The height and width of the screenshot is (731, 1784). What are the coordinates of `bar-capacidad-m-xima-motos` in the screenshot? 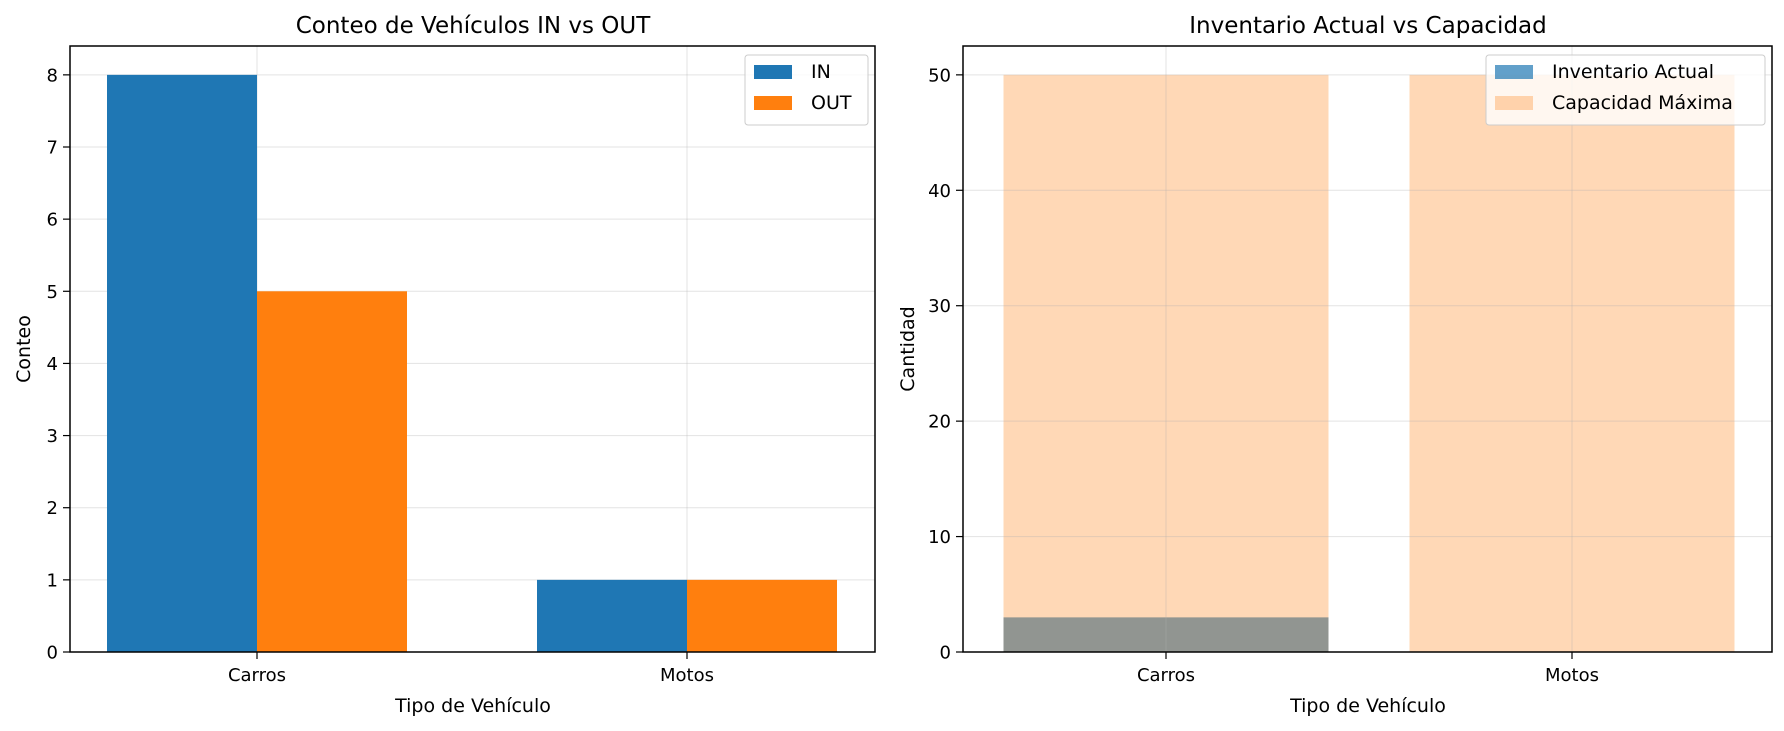 It's located at (1572, 363).